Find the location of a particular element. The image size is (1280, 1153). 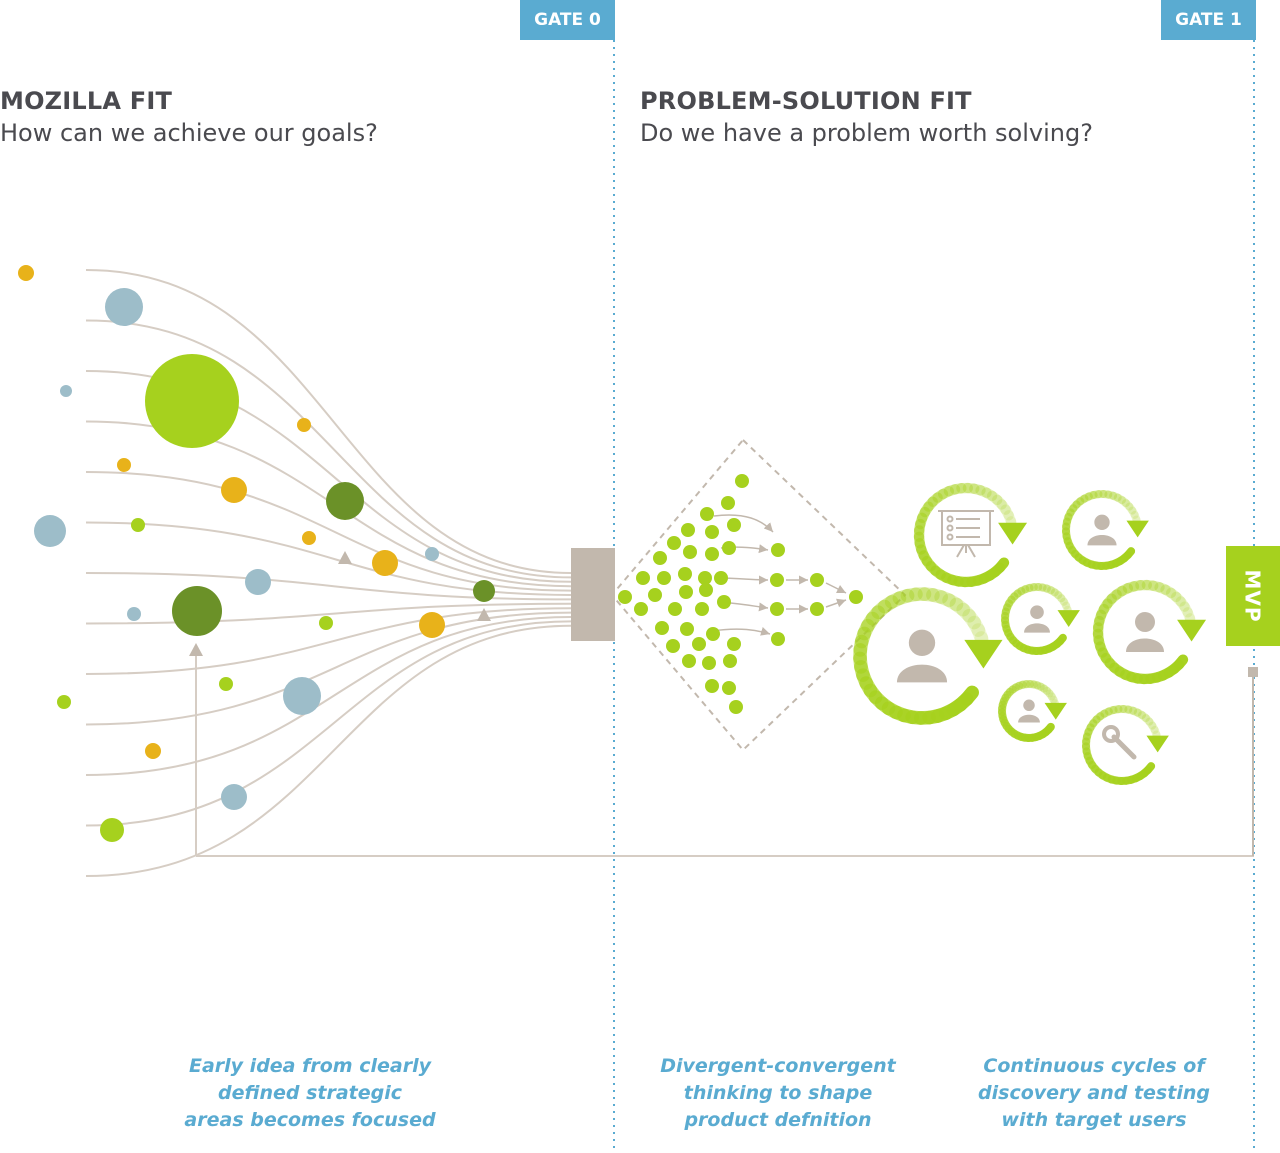

caption-line: with target users is located at coordinates (1094, 1120).